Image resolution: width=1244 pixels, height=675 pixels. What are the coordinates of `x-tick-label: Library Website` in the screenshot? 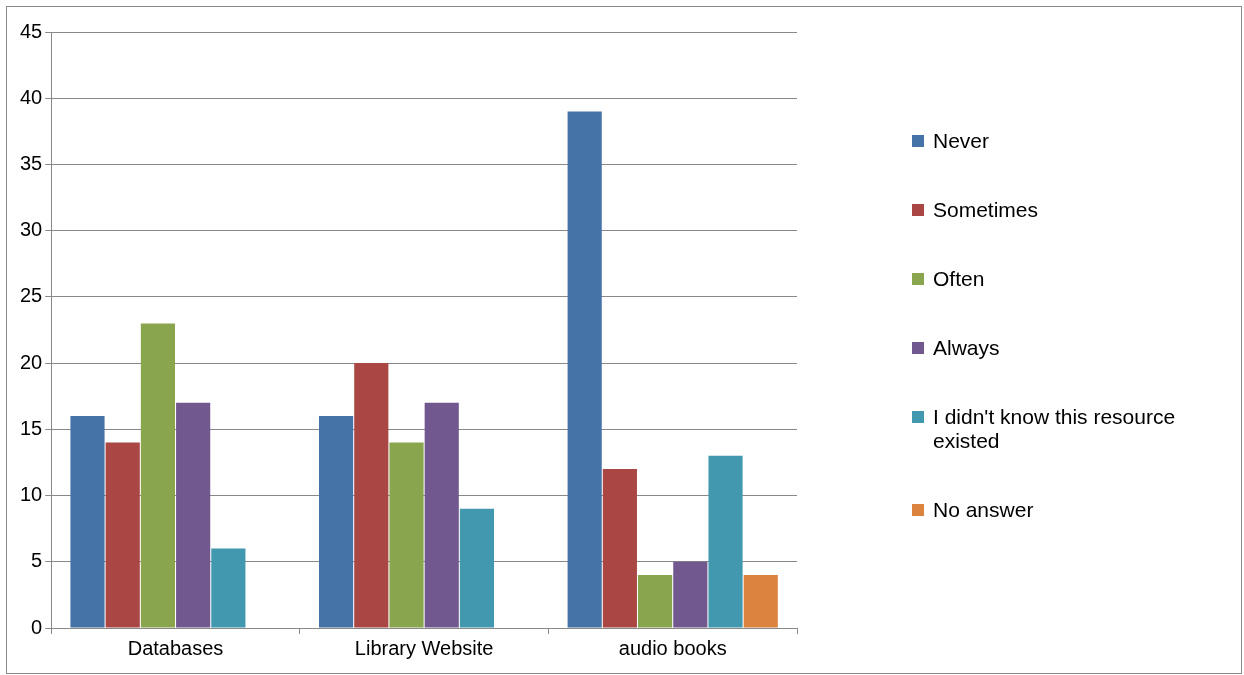 It's located at (424, 647).